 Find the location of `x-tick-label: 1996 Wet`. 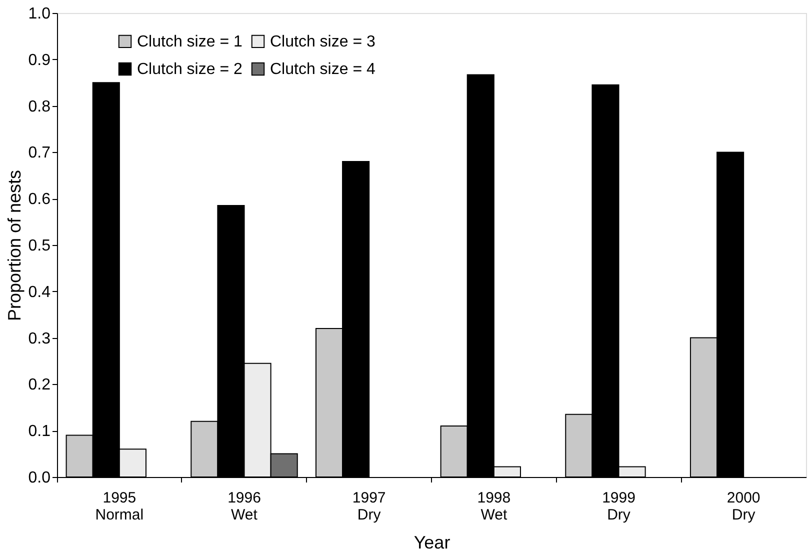

x-tick-label: 1996 Wet is located at coordinates (244, 507).